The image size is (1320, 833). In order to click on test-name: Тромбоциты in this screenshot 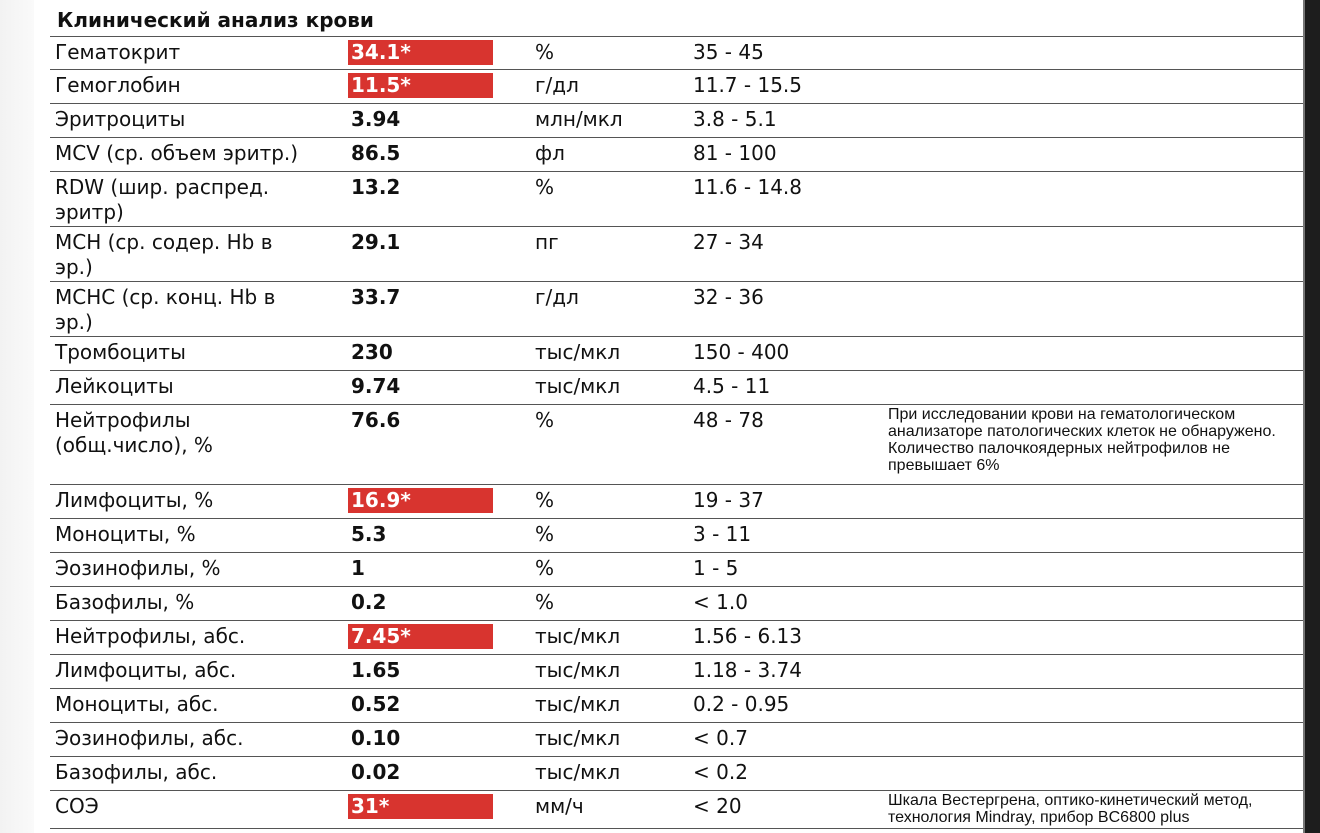, I will do `click(120, 352)`.